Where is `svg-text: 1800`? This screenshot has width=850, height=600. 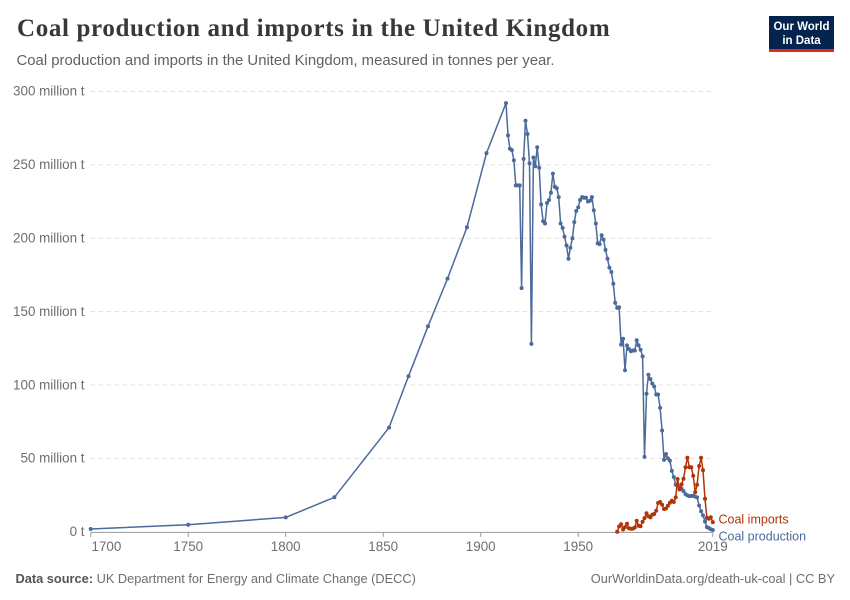 svg-text: 1800 is located at coordinates (286, 546).